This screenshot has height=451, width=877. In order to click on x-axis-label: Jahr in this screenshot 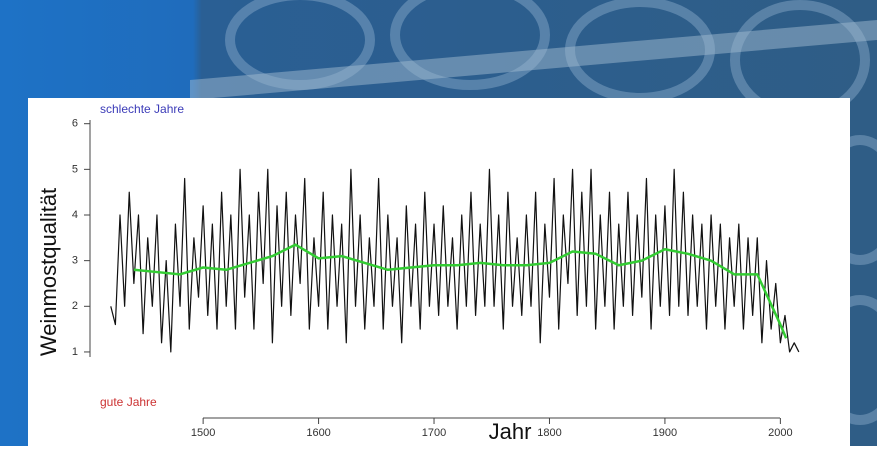, I will do `click(510, 431)`.